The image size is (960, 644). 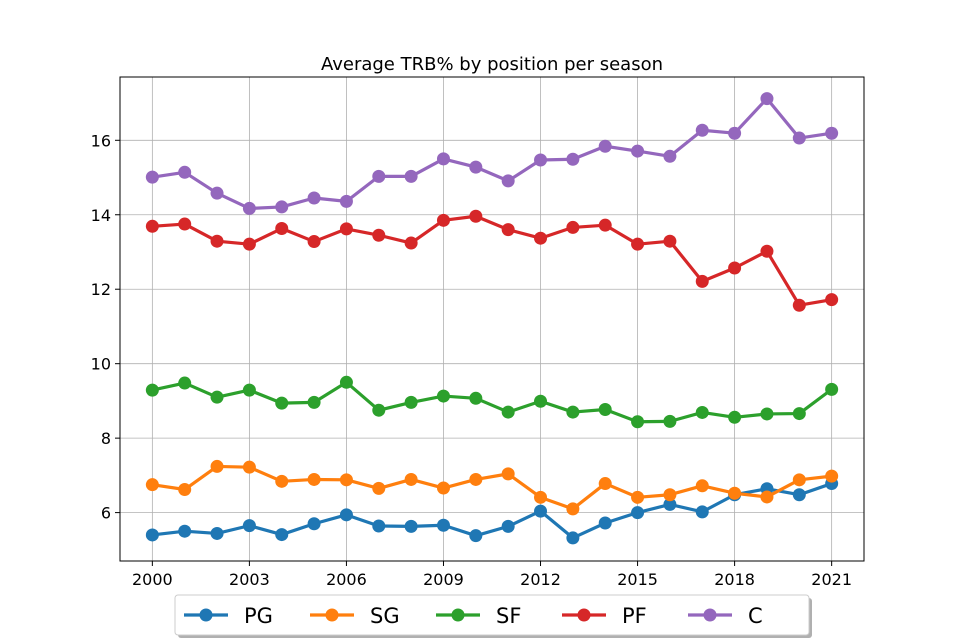 I want to click on y-tick-label: 12, so click(x=101, y=289).